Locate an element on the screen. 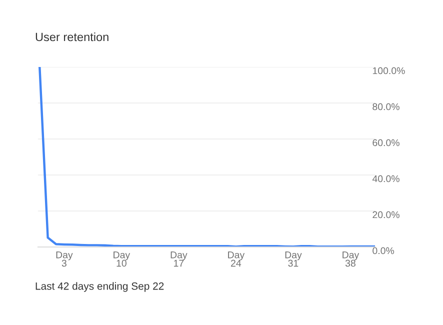 The image size is (443, 325). y-tick-label: 100.0% is located at coordinates (388, 70).